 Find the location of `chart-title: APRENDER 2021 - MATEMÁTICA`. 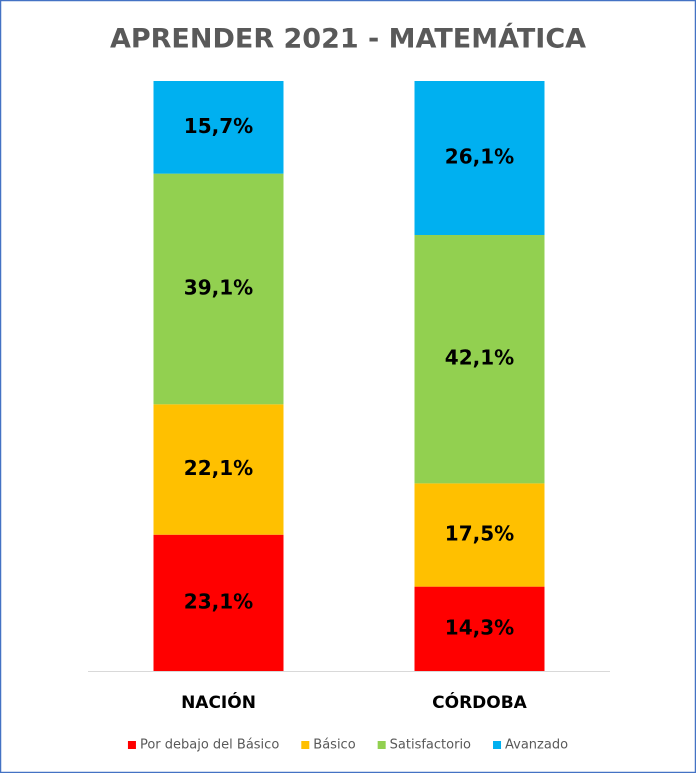

chart-title: APRENDER 2021 - MATEMÁTICA is located at coordinates (348, 39).